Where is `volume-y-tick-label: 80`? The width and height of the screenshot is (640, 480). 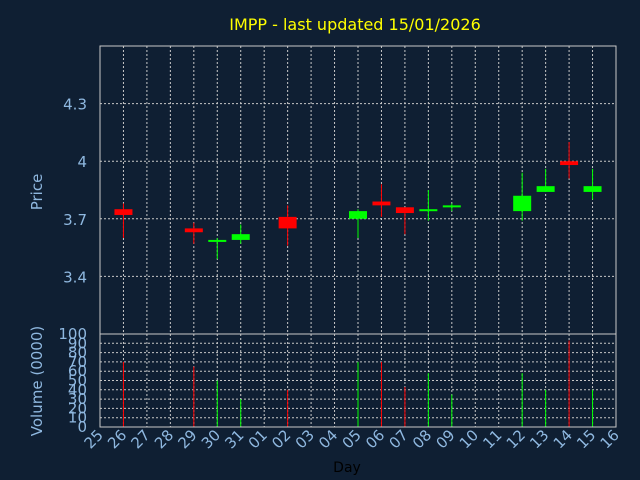 volume-y-tick-label: 80 is located at coordinates (77, 353).